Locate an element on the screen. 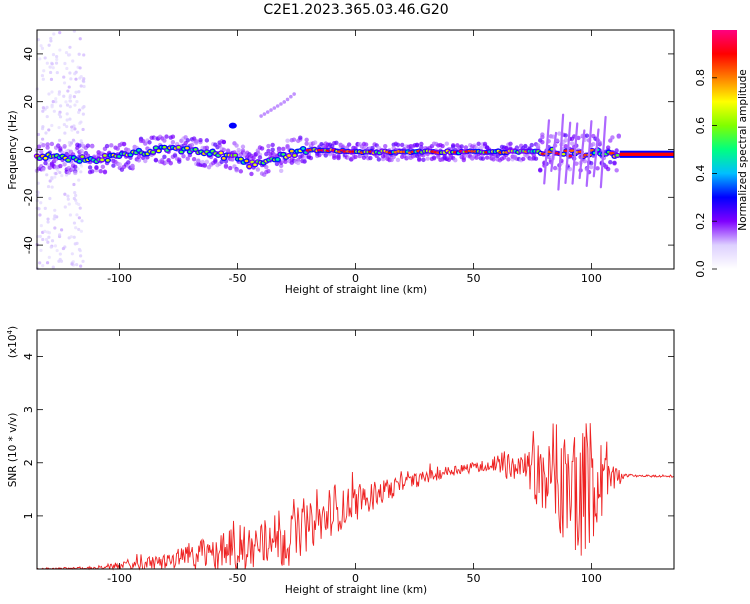  y-tick-label: 3 is located at coordinates (28, 409).